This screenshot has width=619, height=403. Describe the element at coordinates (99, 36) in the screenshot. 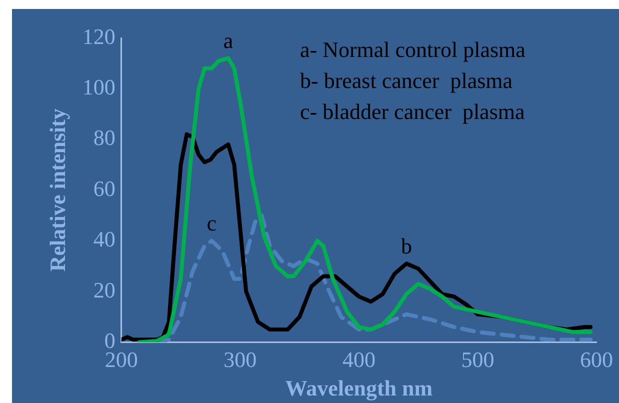

I see `y-tick-label: 120` at that location.